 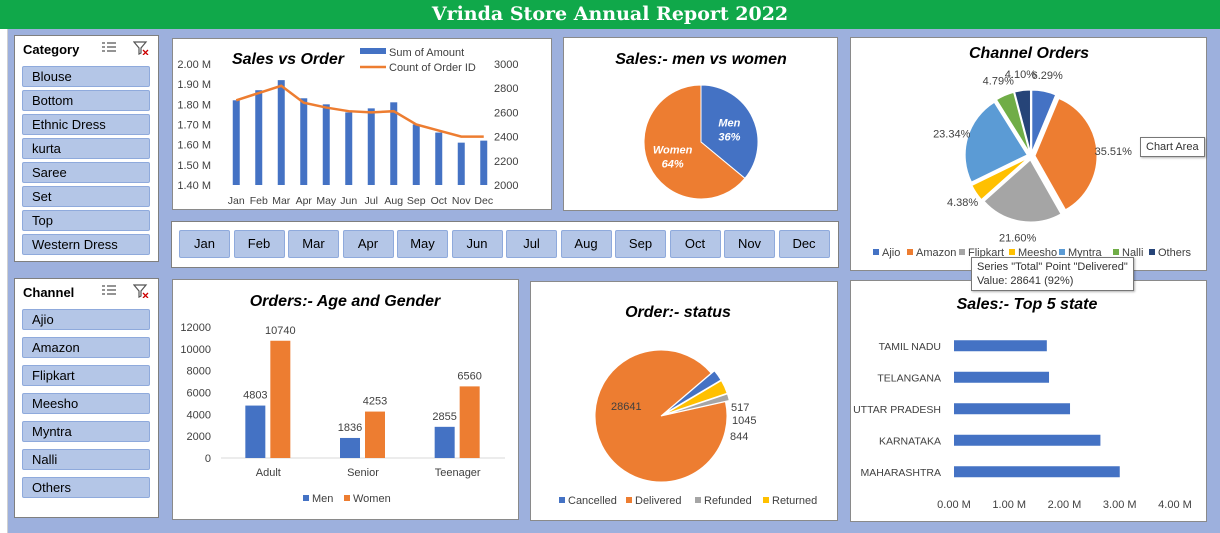 I want to click on legend-label-nalli: Nalli, so click(x=1132, y=253).